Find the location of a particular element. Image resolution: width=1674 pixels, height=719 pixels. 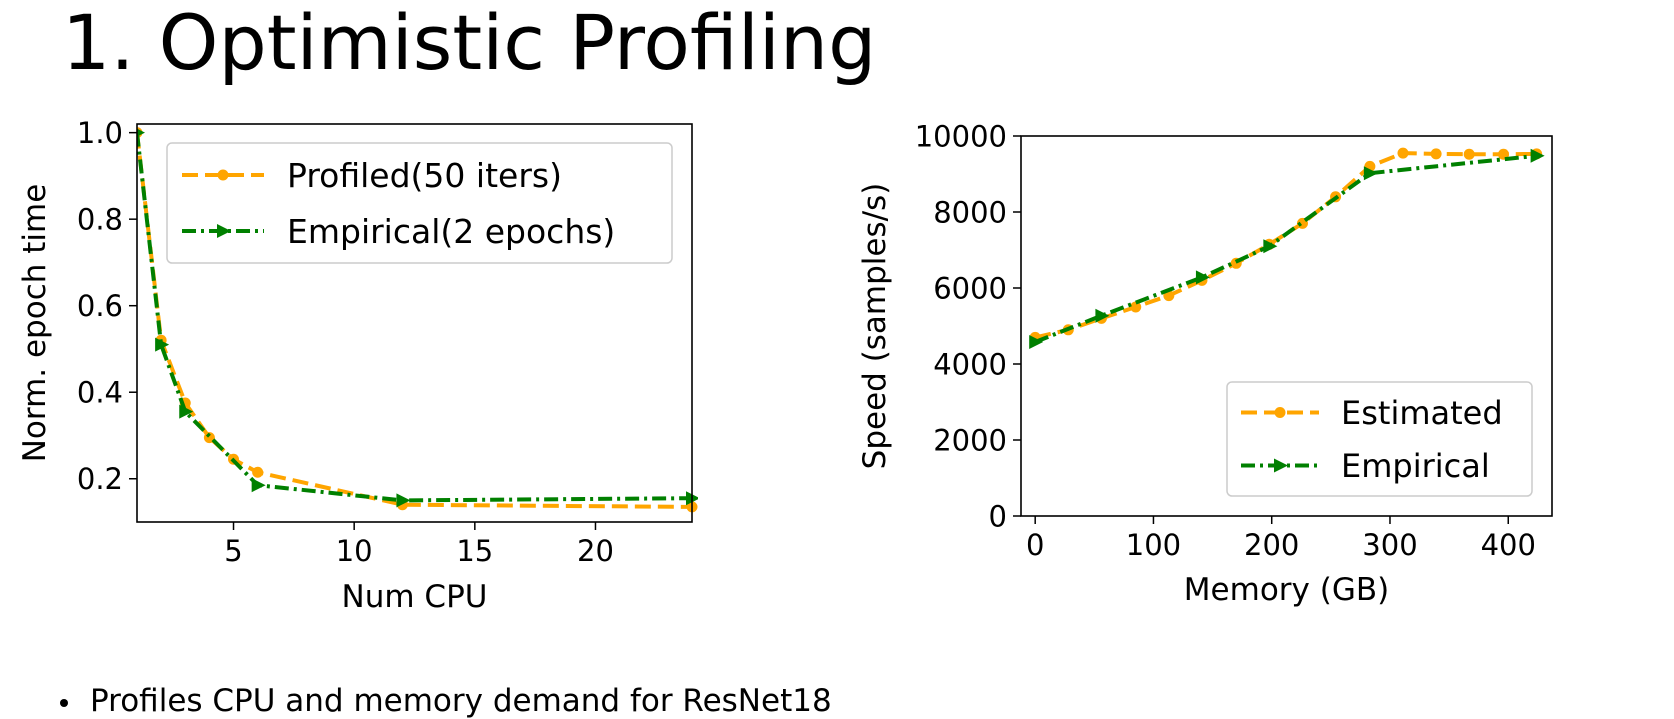

y-axis-label: Norm. epoch time is located at coordinates (35, 323).